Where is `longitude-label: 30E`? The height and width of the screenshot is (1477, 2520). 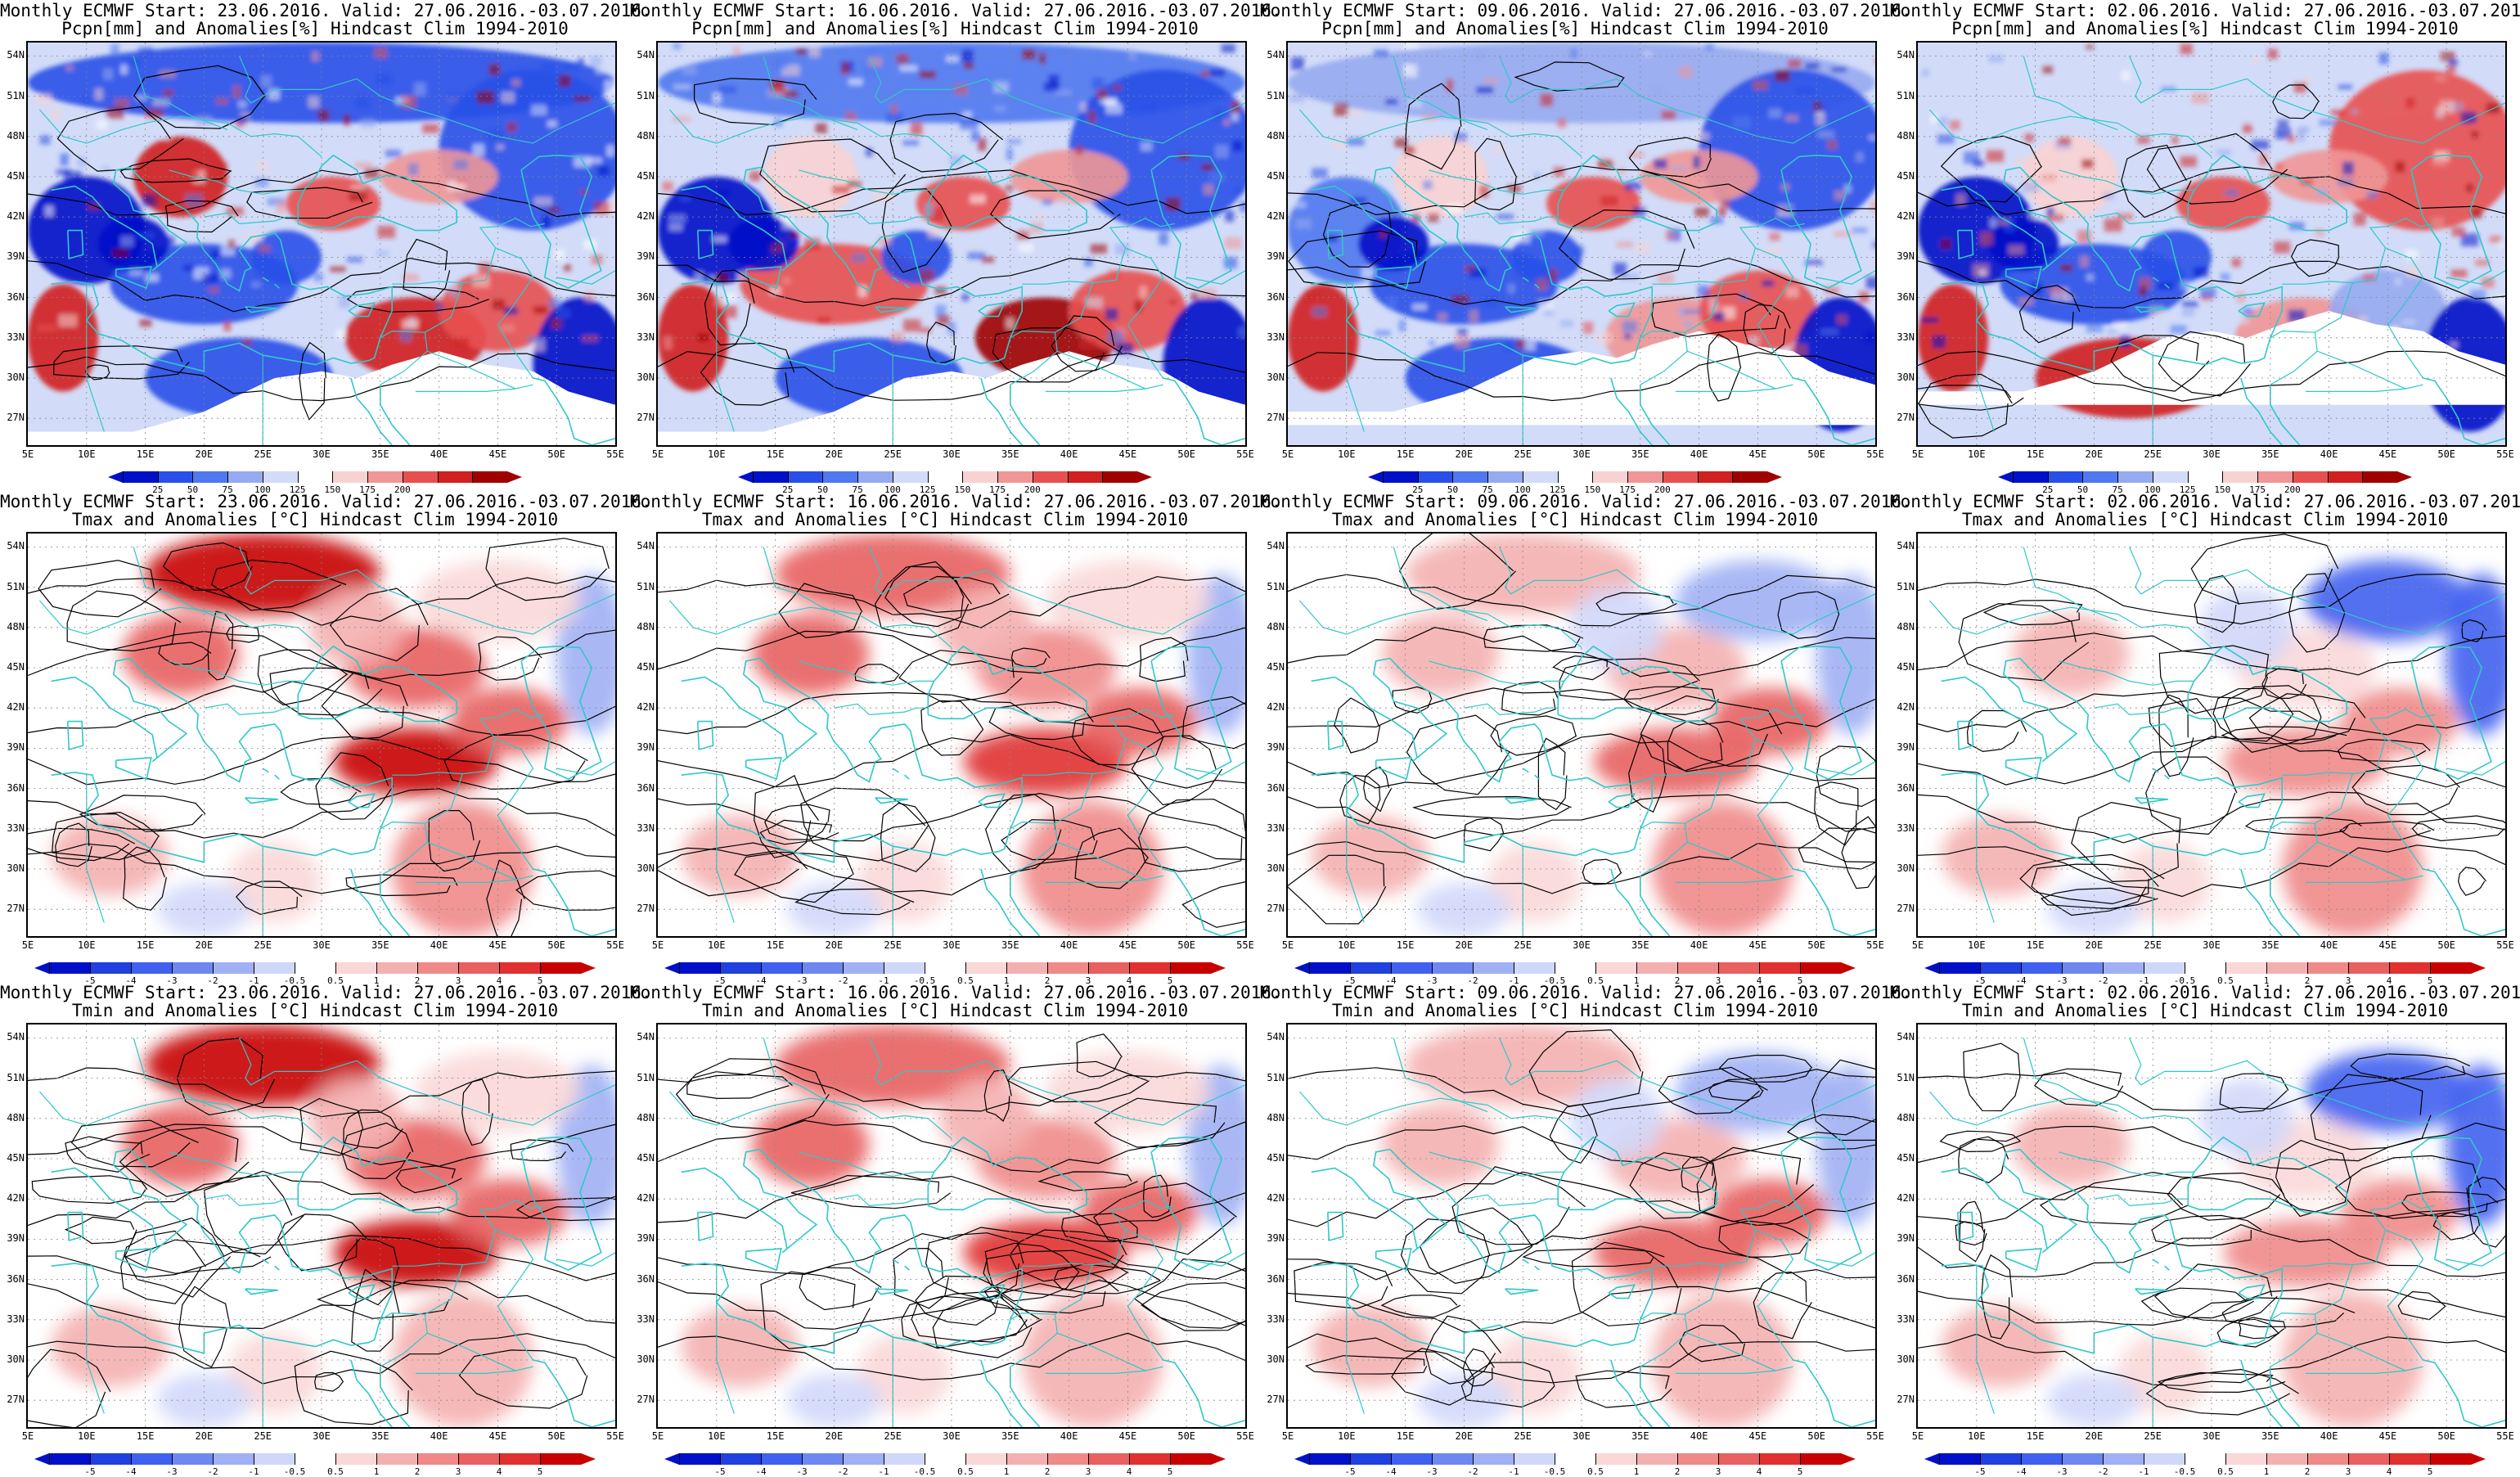 longitude-label: 30E is located at coordinates (322, 454).